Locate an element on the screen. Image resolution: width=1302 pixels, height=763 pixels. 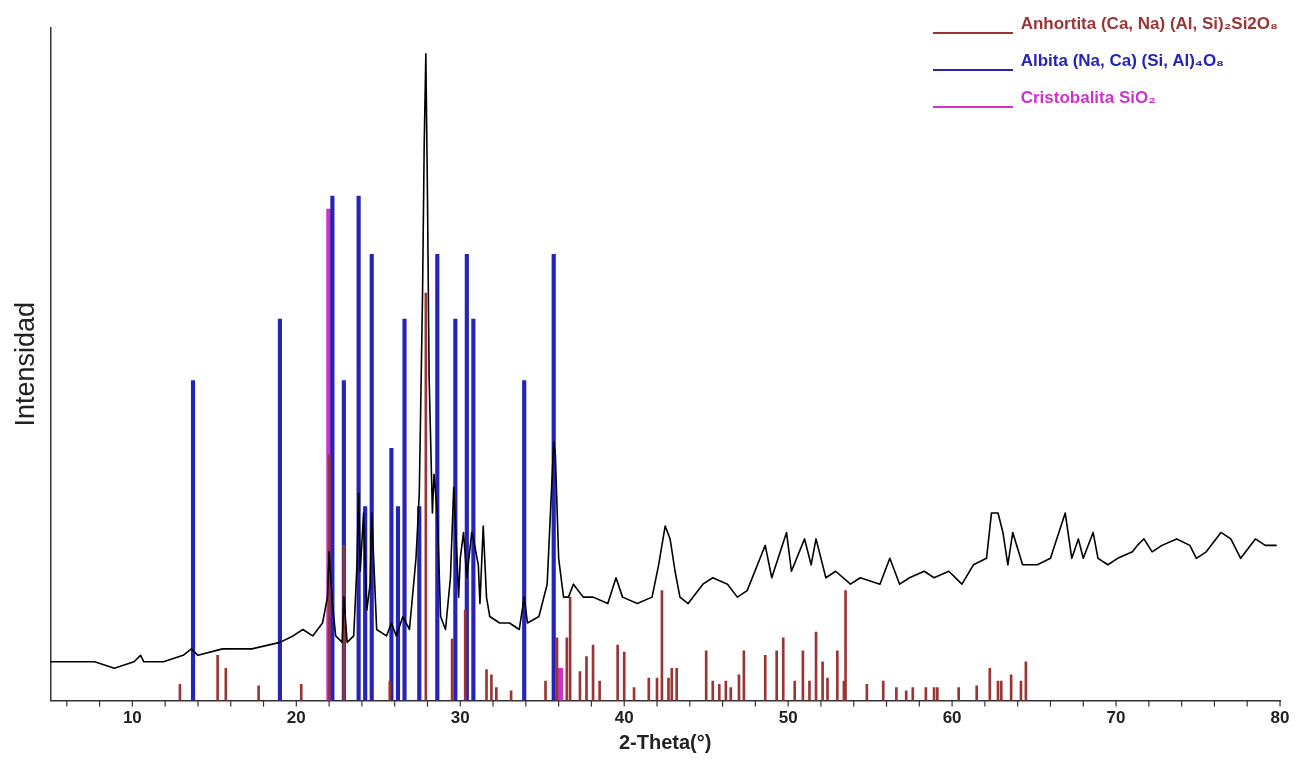
legend-label: Anhortita (Ca, Na) (Al, Si)₂Si2O₈ is located at coordinates (1149, 24).